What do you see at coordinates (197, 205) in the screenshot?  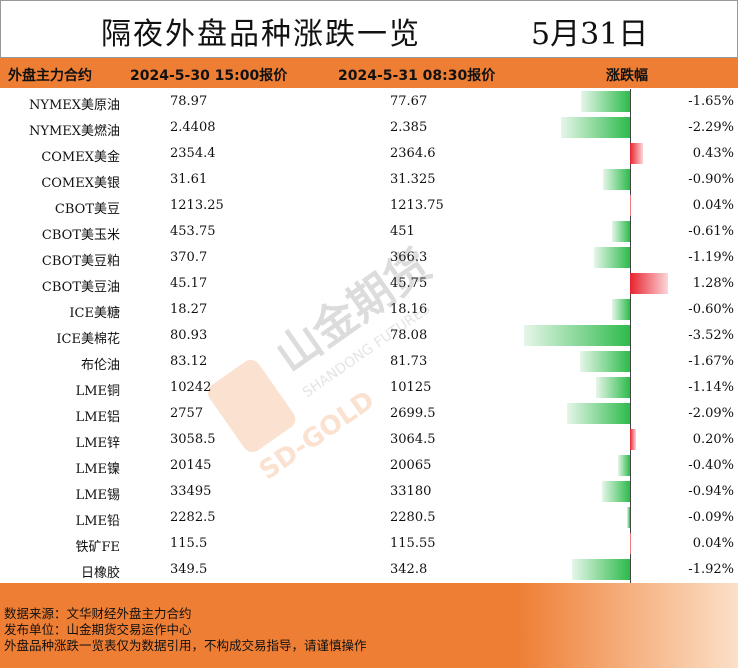 I see `prev-quote: 1213.25` at bounding box center [197, 205].